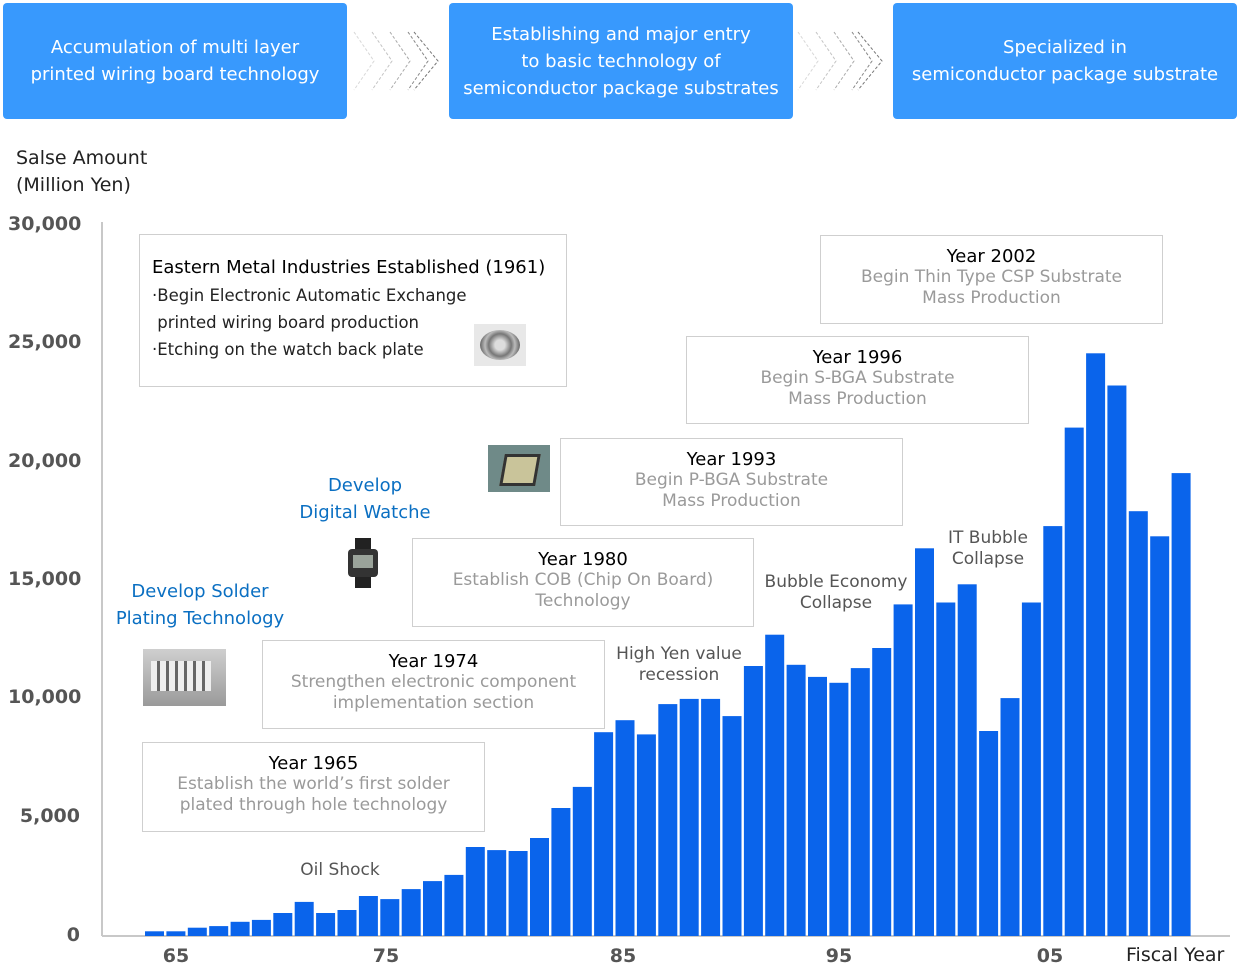 Image resolution: width=1240 pixels, height=967 pixels. I want to click on bar-1980, so click(497, 893).